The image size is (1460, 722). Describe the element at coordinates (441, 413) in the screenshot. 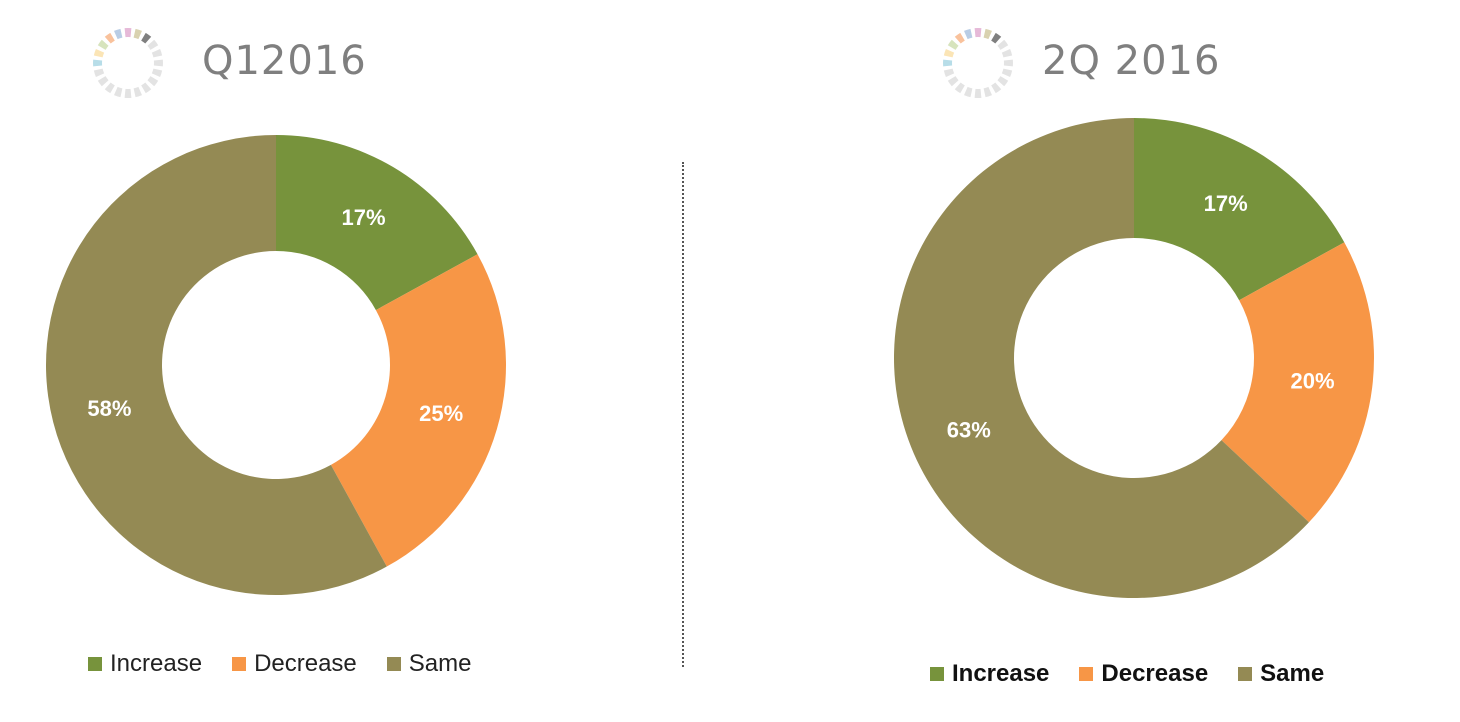

I see `data-label: 25%` at that location.